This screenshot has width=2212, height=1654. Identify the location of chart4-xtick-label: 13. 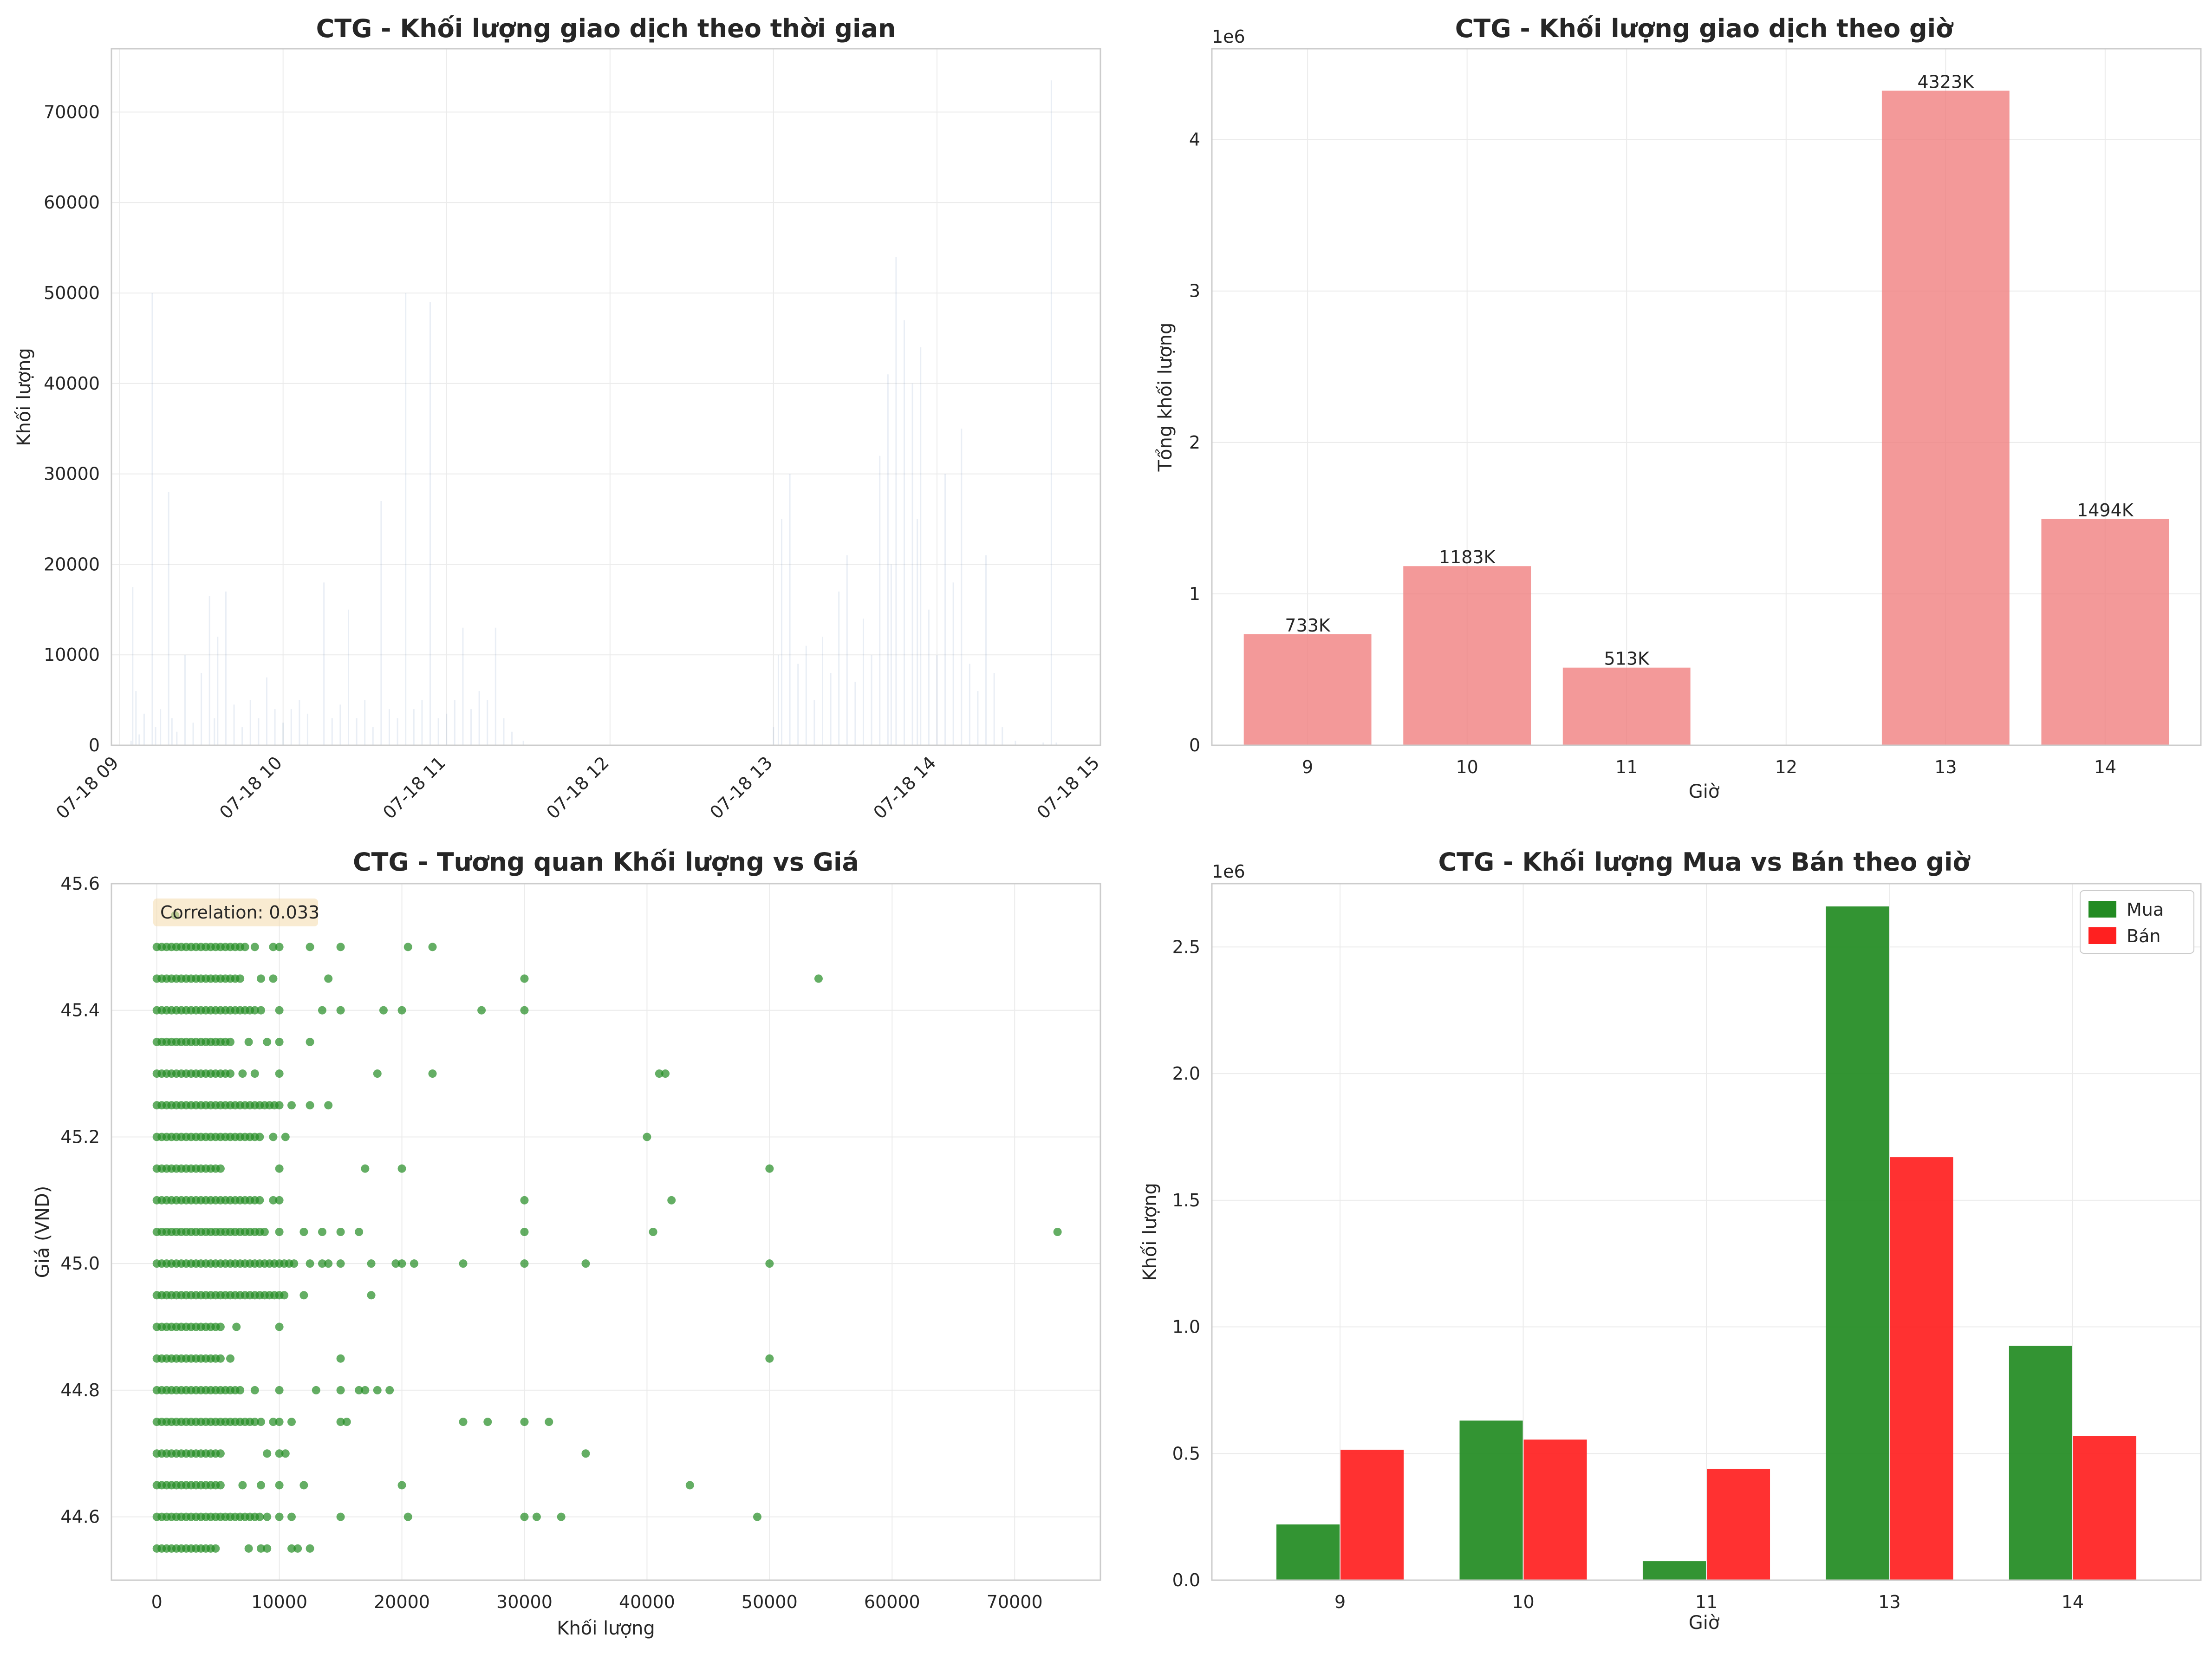
(1889, 1602).